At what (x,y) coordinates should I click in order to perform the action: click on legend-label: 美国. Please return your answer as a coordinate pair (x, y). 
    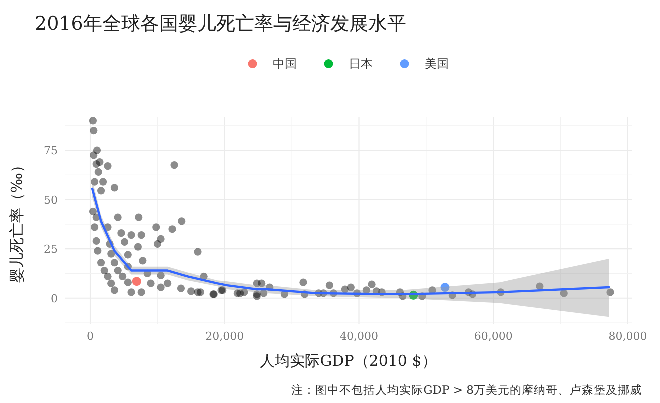
    Looking at the image, I should click on (436, 64).